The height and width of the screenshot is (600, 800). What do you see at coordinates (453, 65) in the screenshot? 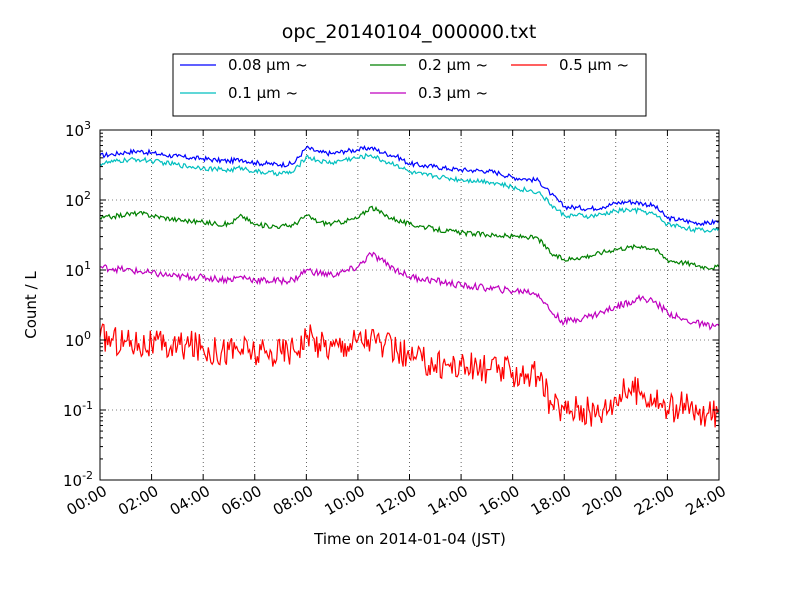
I see `legend-label: 0.2 μm ~` at bounding box center [453, 65].